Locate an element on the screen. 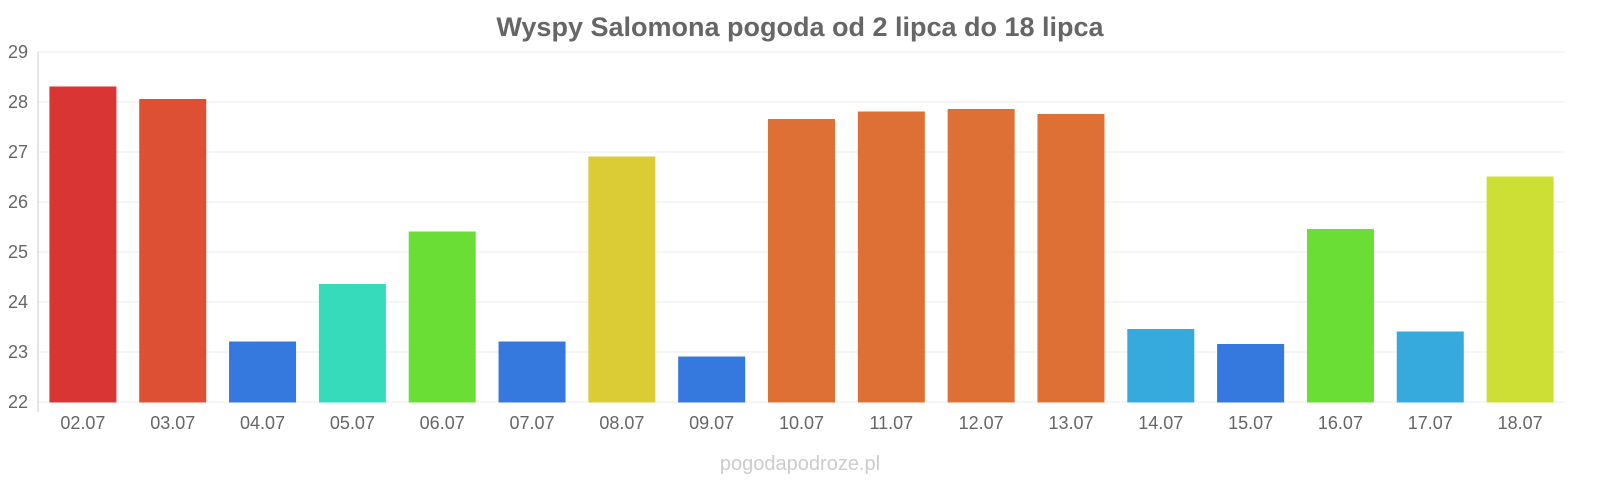 This screenshot has height=480, width=1600. x-tick-label: 15.07 is located at coordinates (1250, 423).